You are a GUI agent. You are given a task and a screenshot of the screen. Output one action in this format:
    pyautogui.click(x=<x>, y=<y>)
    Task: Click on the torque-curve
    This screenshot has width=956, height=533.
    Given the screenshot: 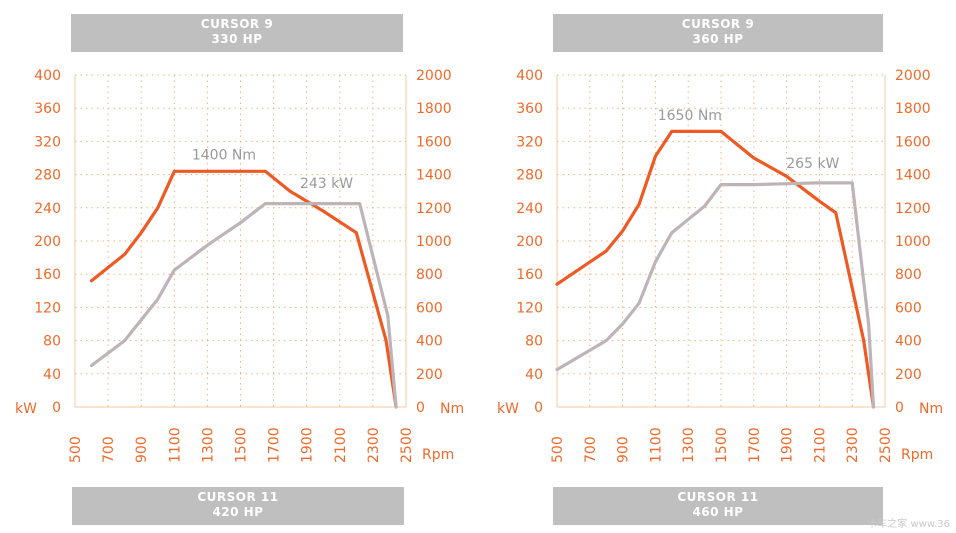 What is the action you would take?
    pyautogui.click(x=243, y=289)
    